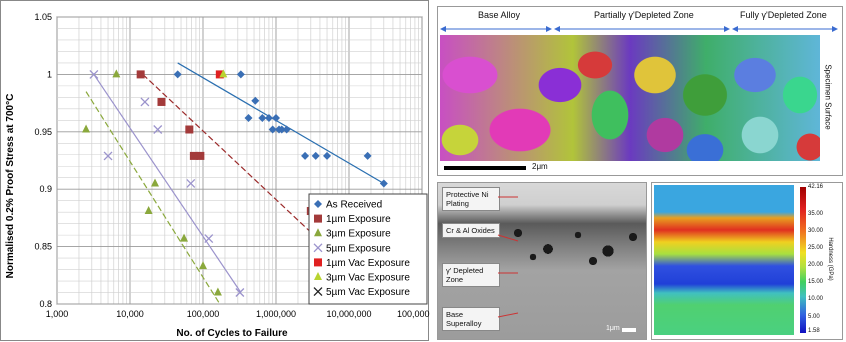 Image resolution: width=846 pixels, height=342 pixels. I want to click on x-tick-label: 100,000,000, so click(413, 314).